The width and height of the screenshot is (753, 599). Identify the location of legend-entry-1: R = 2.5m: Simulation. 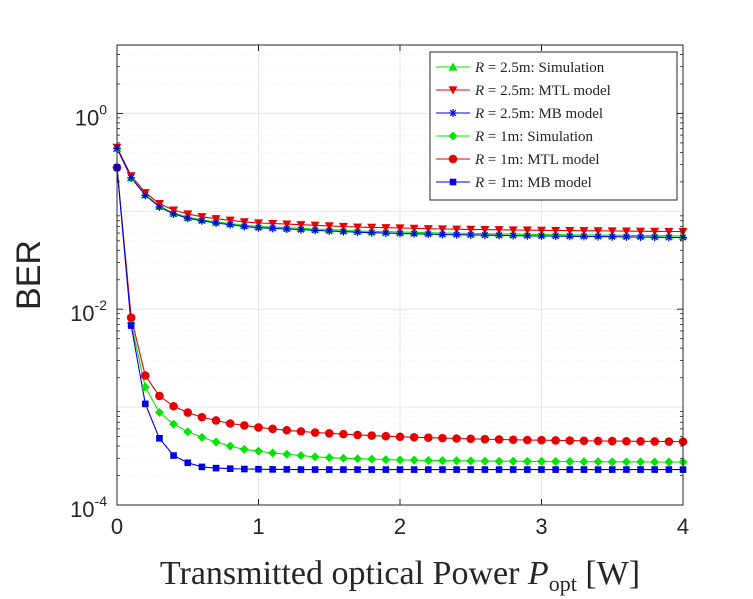
(520, 68).